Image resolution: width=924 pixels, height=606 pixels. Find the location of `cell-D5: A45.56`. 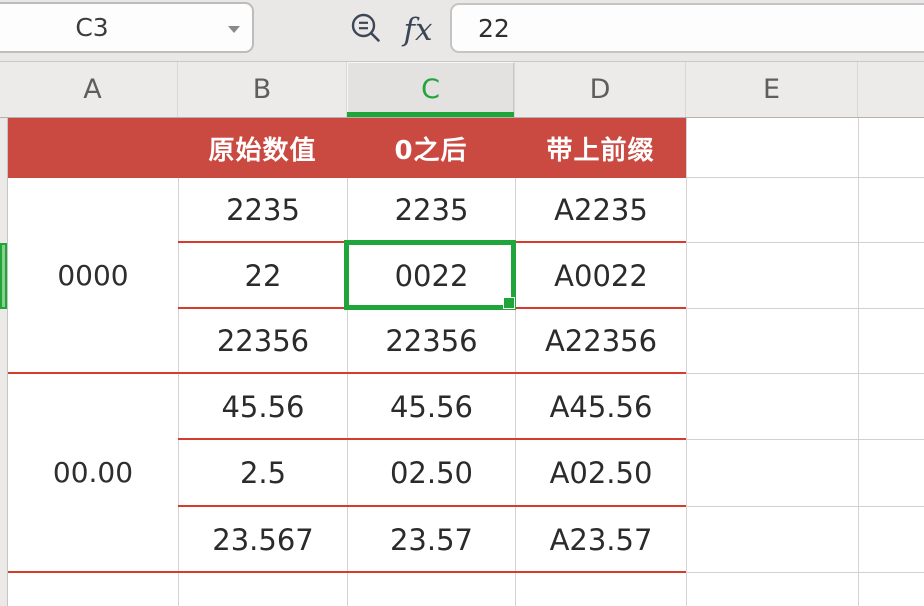

cell-D5: A45.56 is located at coordinates (601, 406).